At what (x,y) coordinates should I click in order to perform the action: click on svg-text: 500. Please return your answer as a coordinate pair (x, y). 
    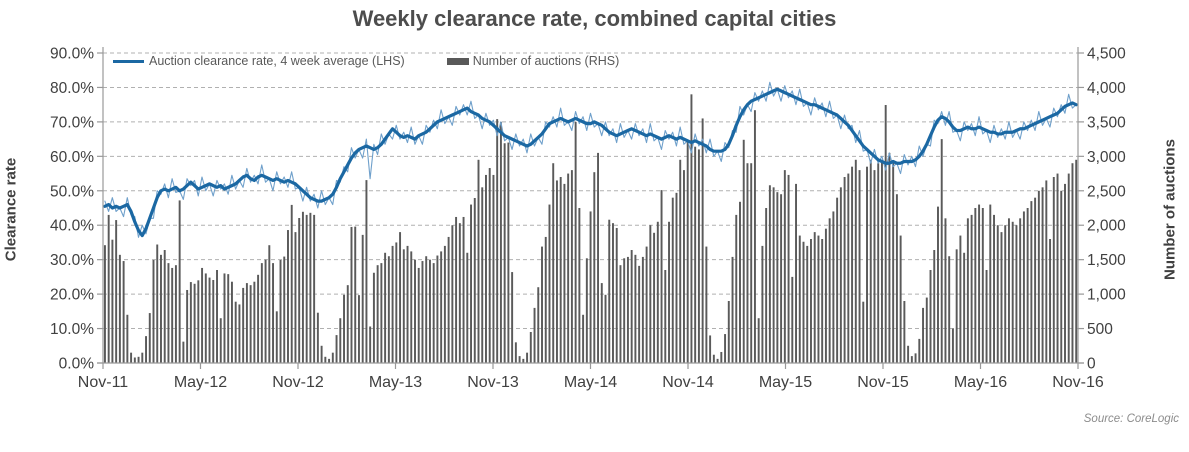
    Looking at the image, I should click on (1100, 329).